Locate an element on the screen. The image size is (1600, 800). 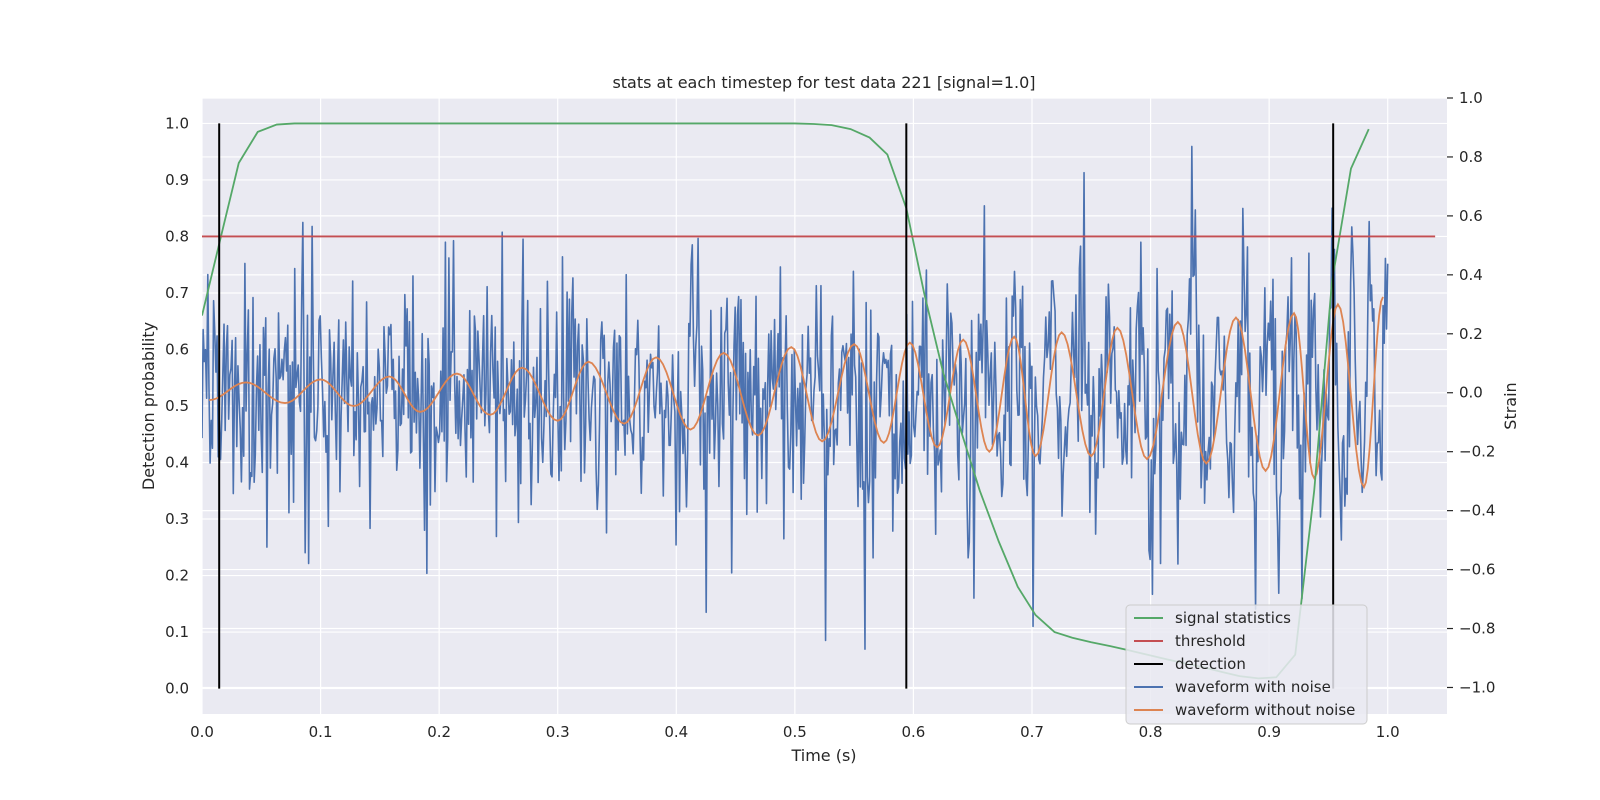
y-tick-label: 0.0 is located at coordinates (177, 689).